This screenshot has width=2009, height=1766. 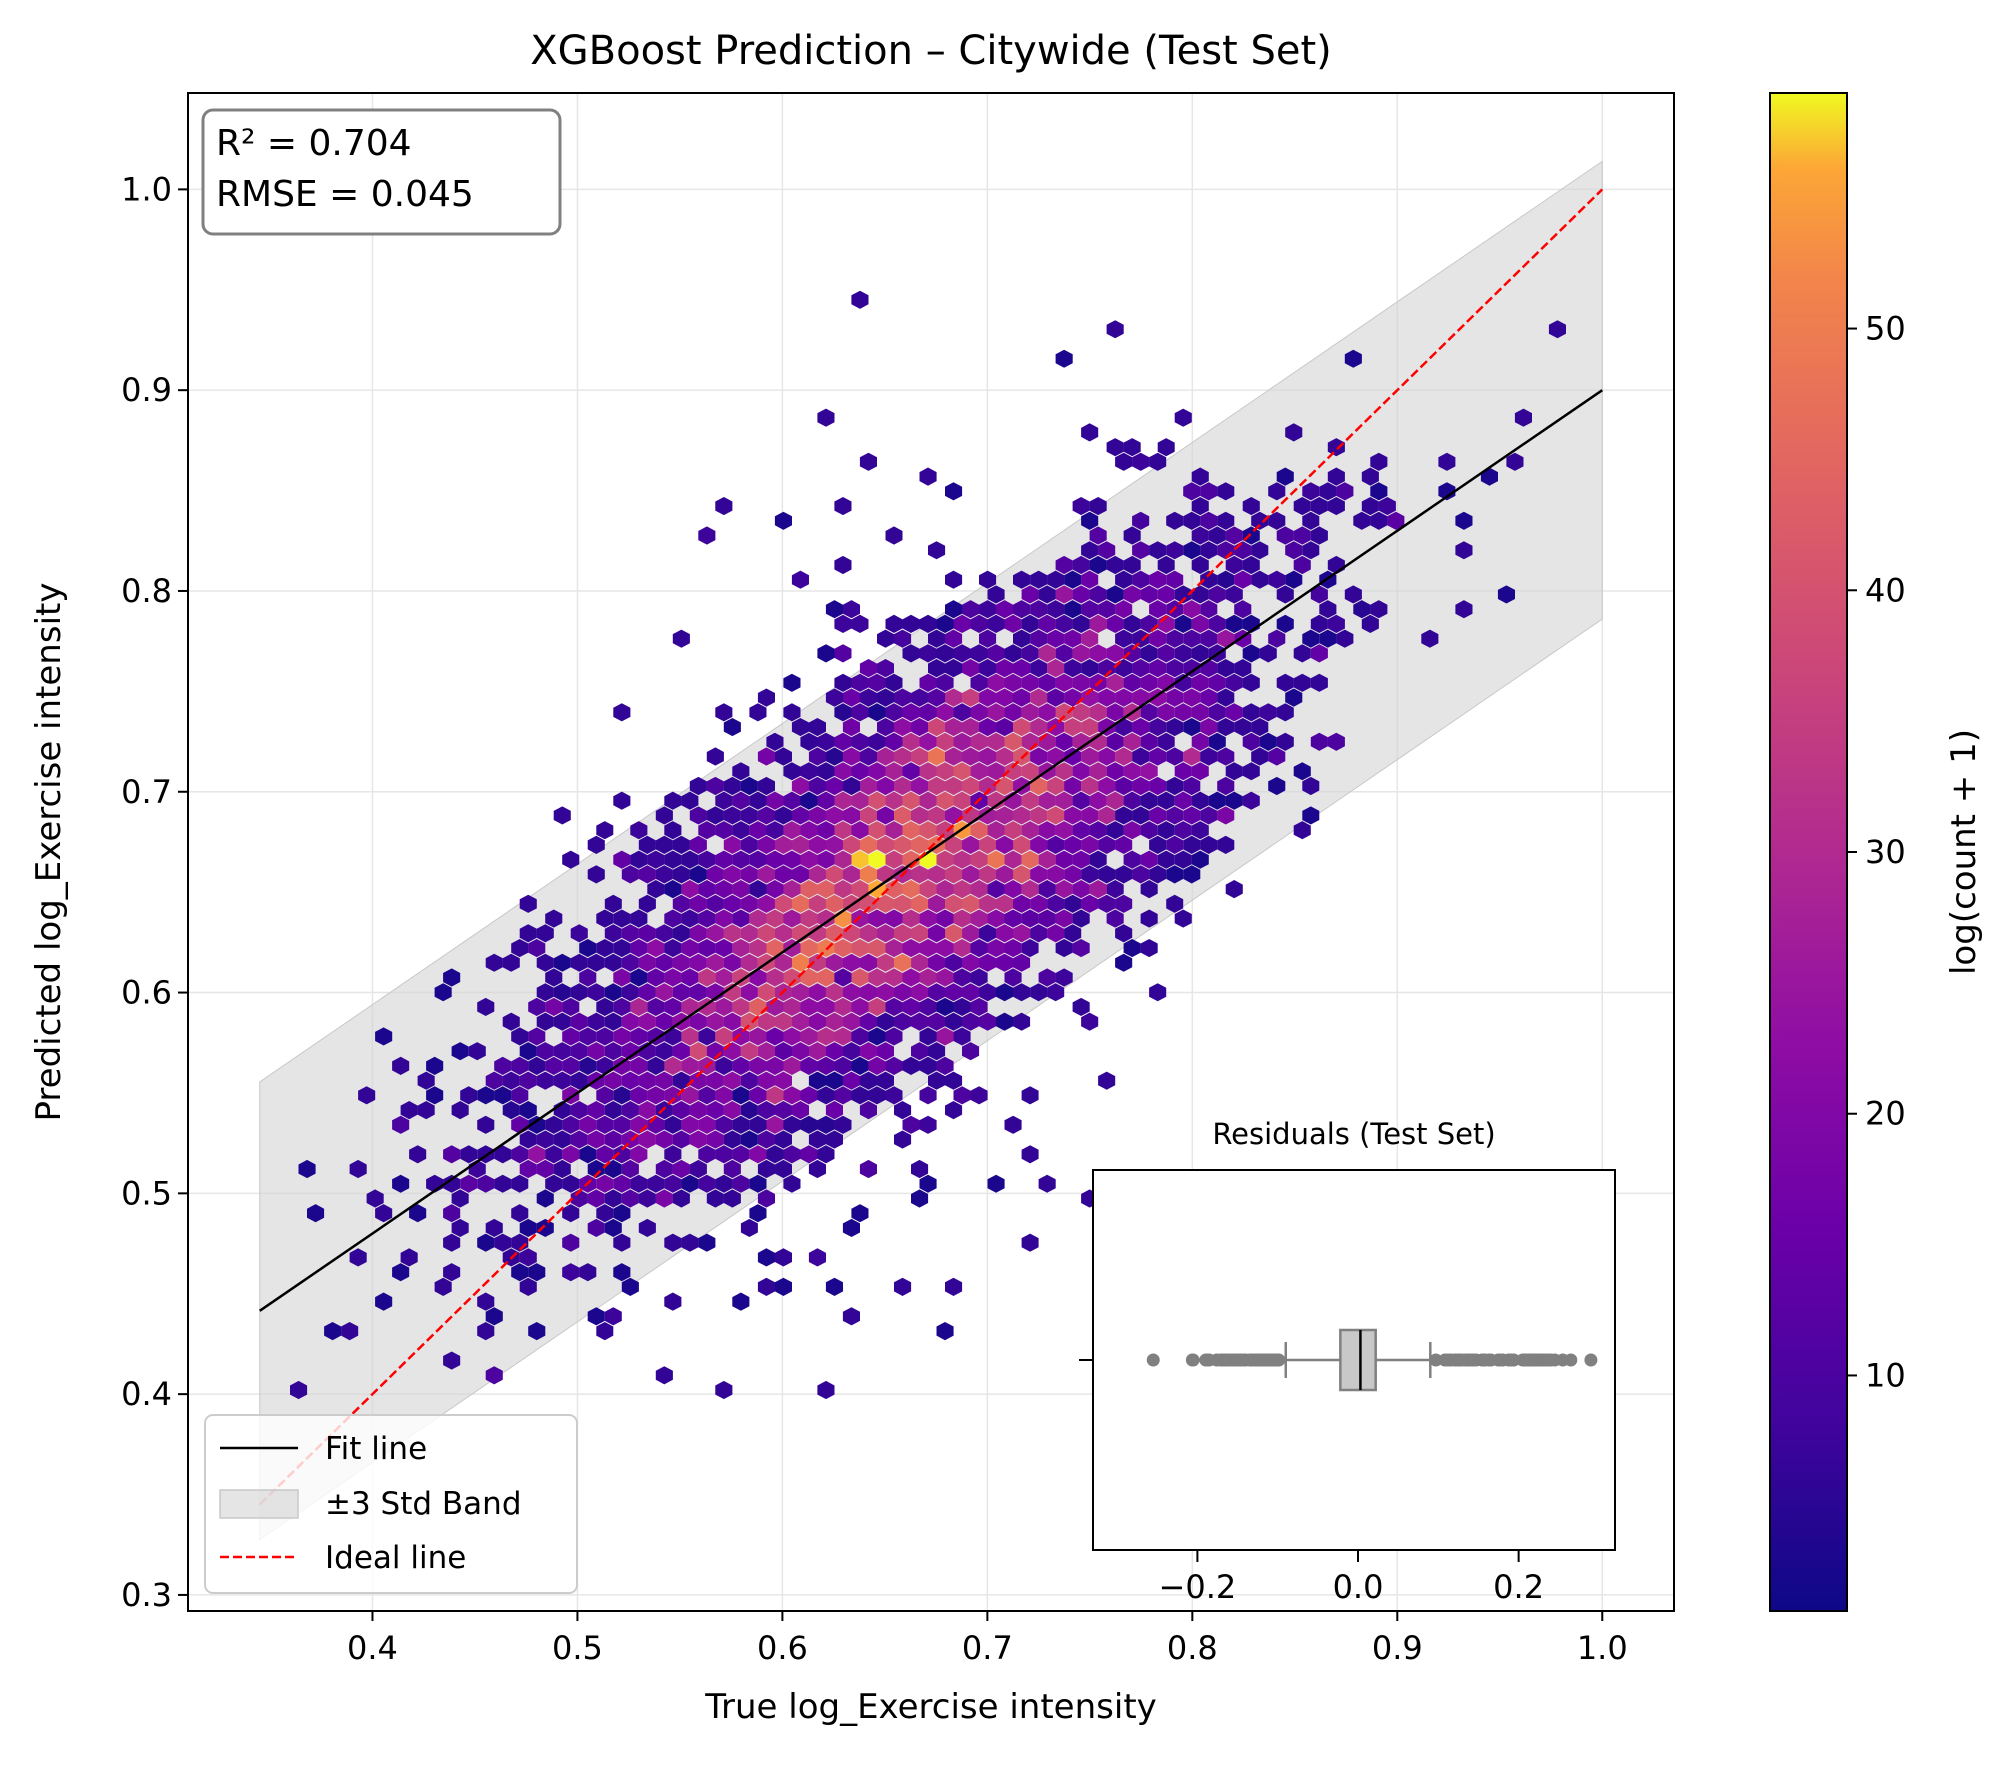 I want to click on y-tick-label: 0.3, so click(x=146, y=1595).